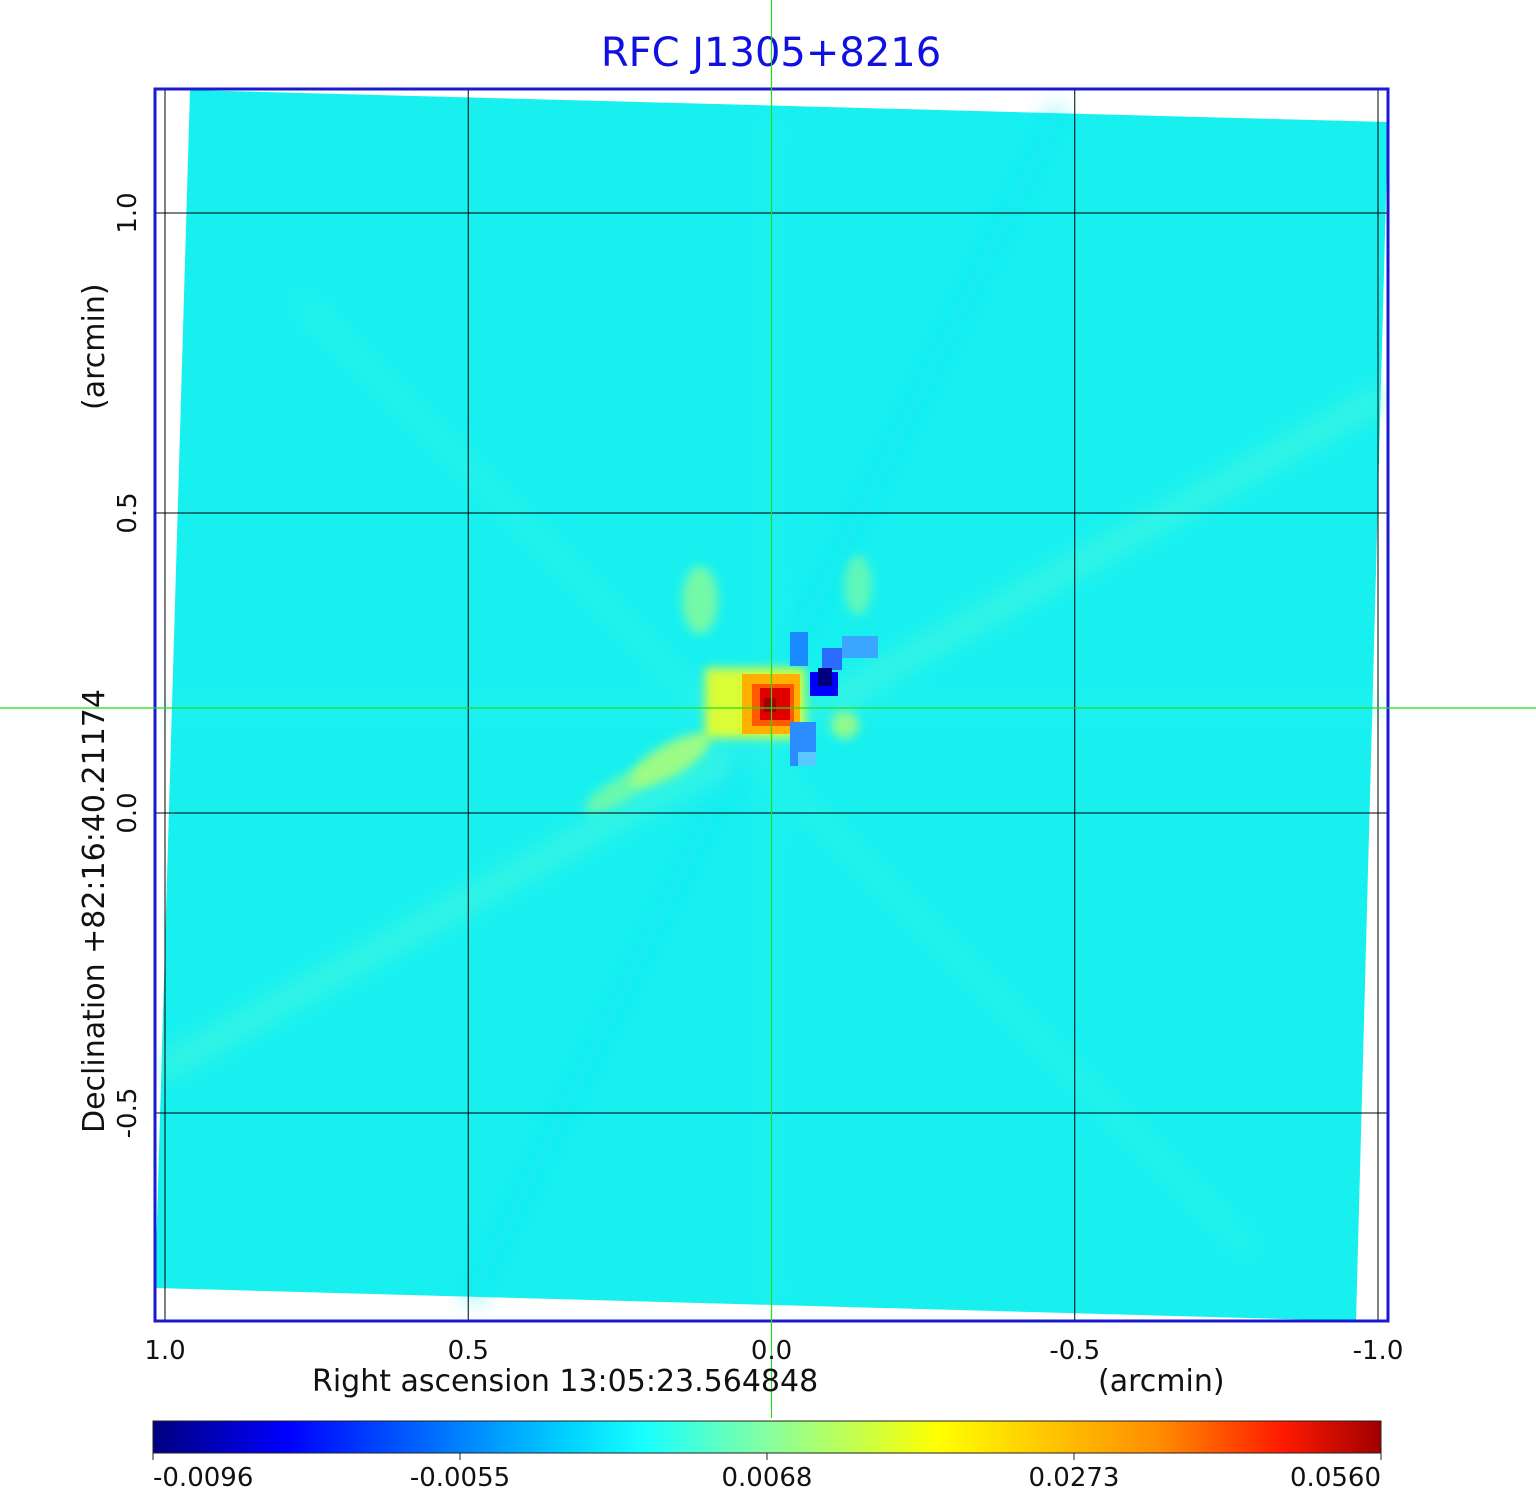 The width and height of the screenshot is (1536, 1511). Describe the element at coordinates (1335, 1478) in the screenshot. I see `colorbar-tick-label: 0.0560` at that location.